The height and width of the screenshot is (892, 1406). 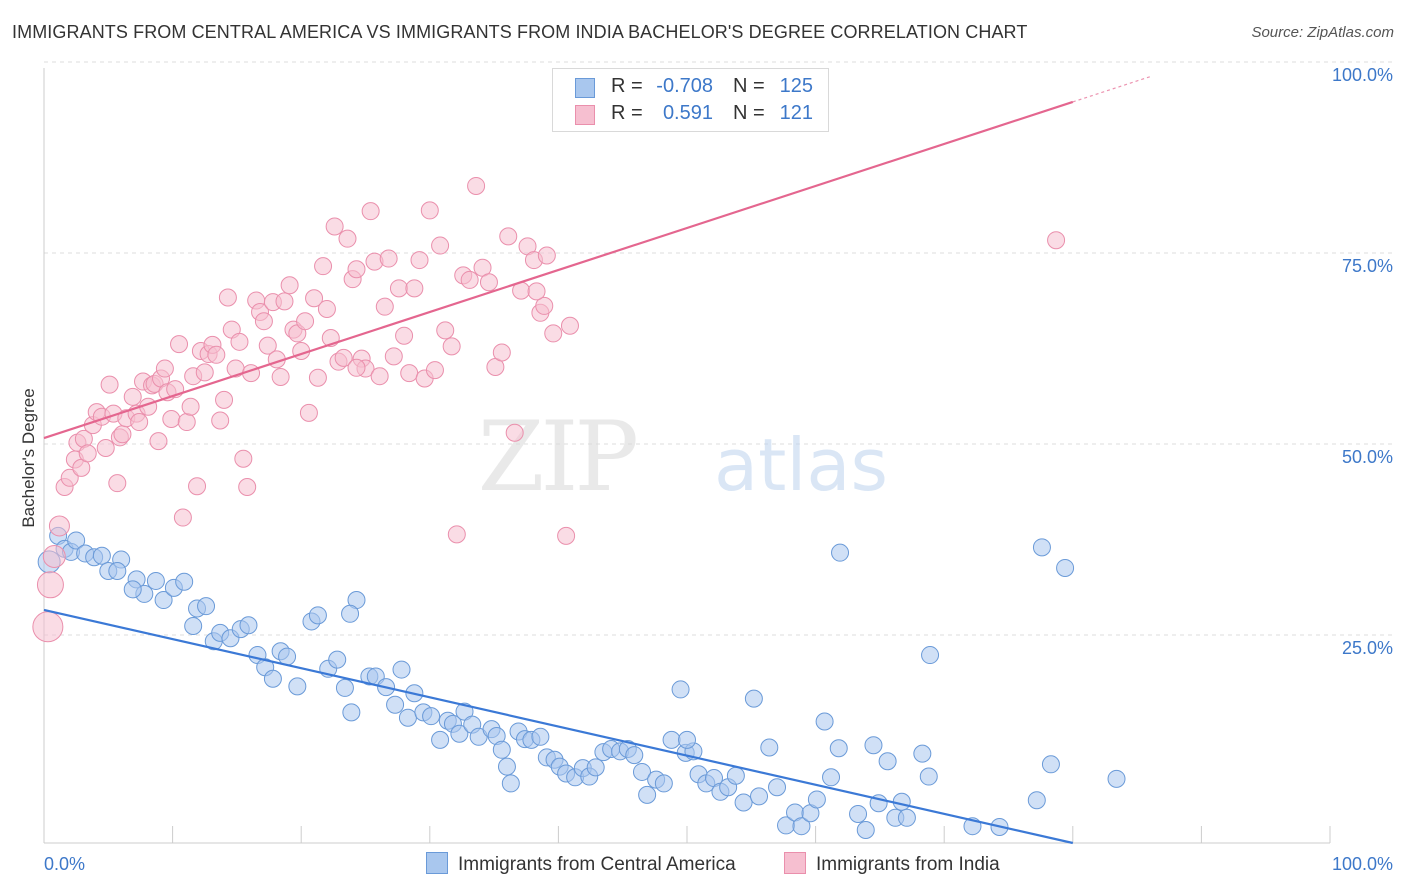 I want to click on r-value: 0.591, so click(x=687, y=113).